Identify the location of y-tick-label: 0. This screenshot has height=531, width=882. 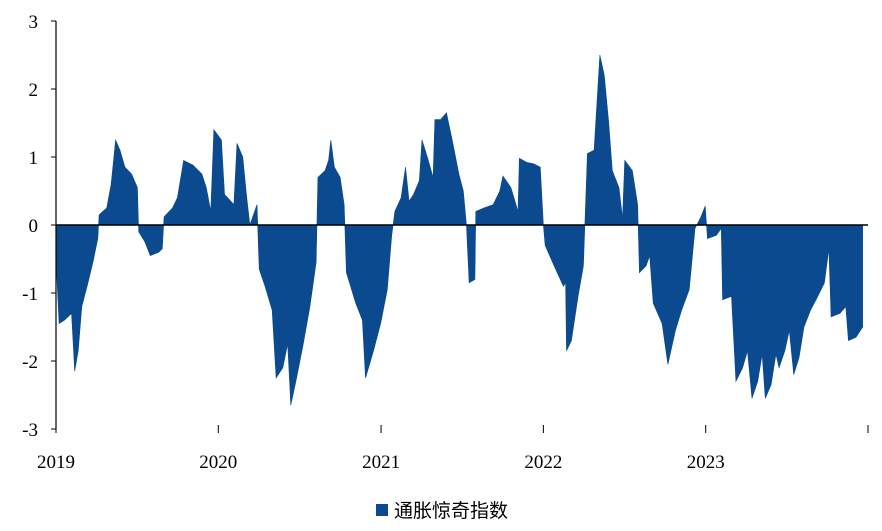
(34, 226).